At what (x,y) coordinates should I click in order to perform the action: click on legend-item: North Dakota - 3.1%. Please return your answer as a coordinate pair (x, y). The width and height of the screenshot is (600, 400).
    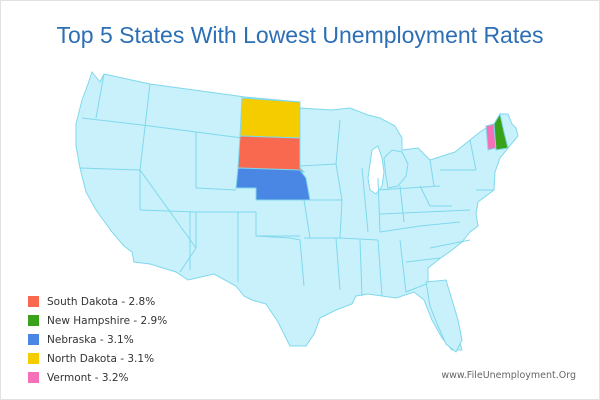
    Looking at the image, I should click on (97, 358).